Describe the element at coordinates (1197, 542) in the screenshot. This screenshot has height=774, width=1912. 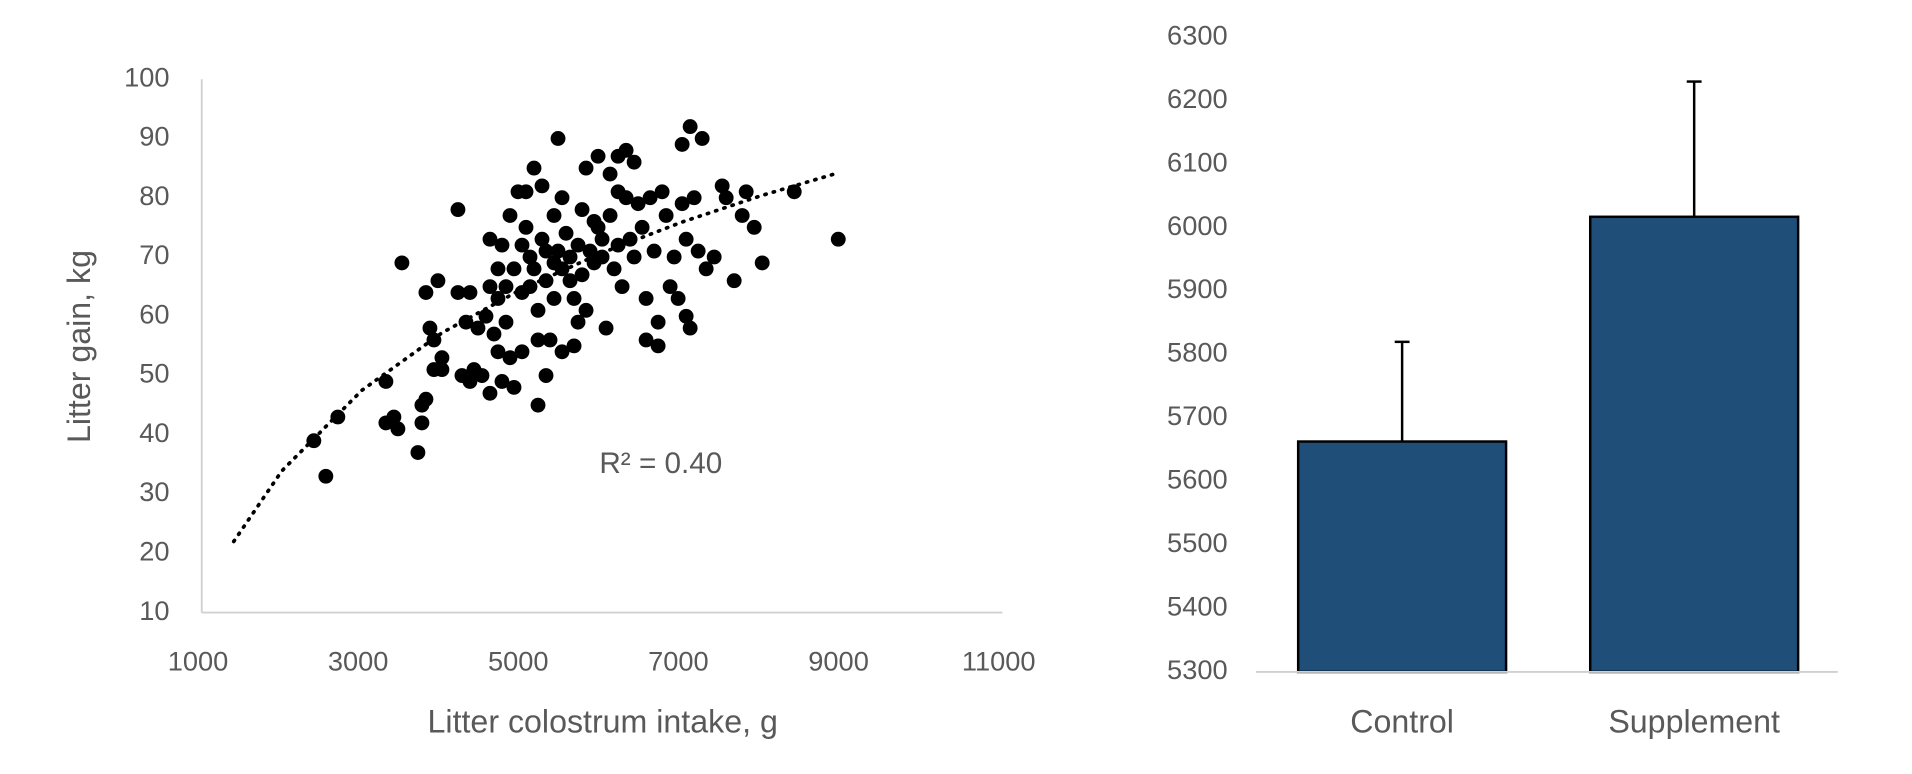
I see `y-tick-label: 5500` at that location.